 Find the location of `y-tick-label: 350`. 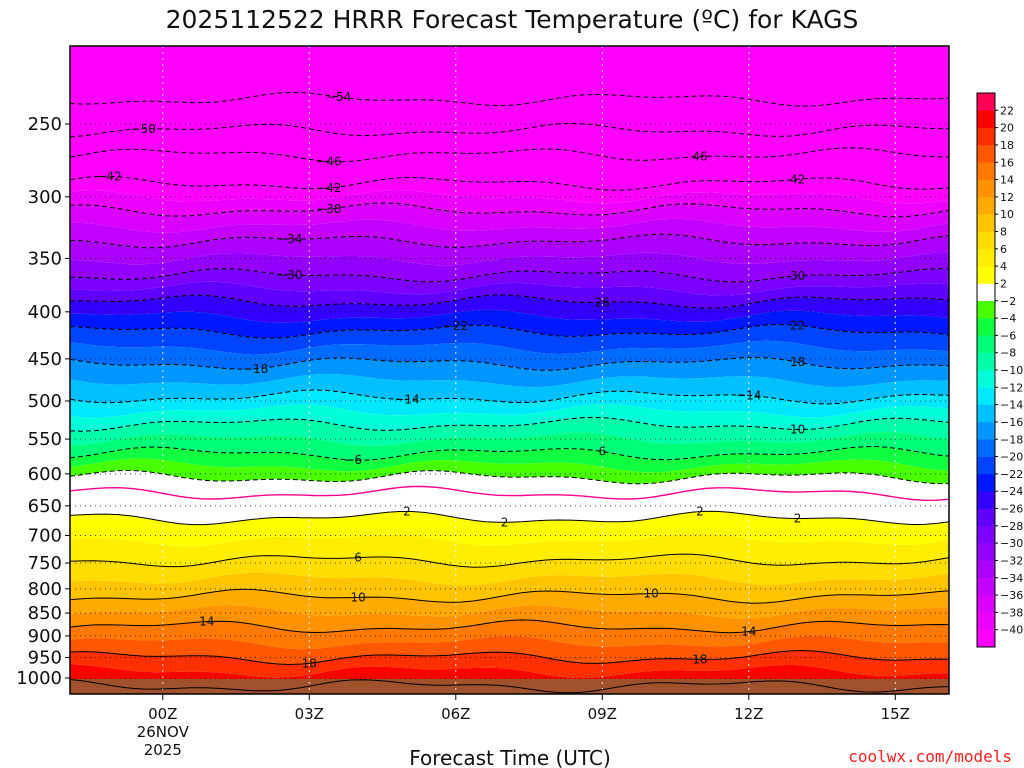

y-tick-label: 350 is located at coordinates (45, 258).